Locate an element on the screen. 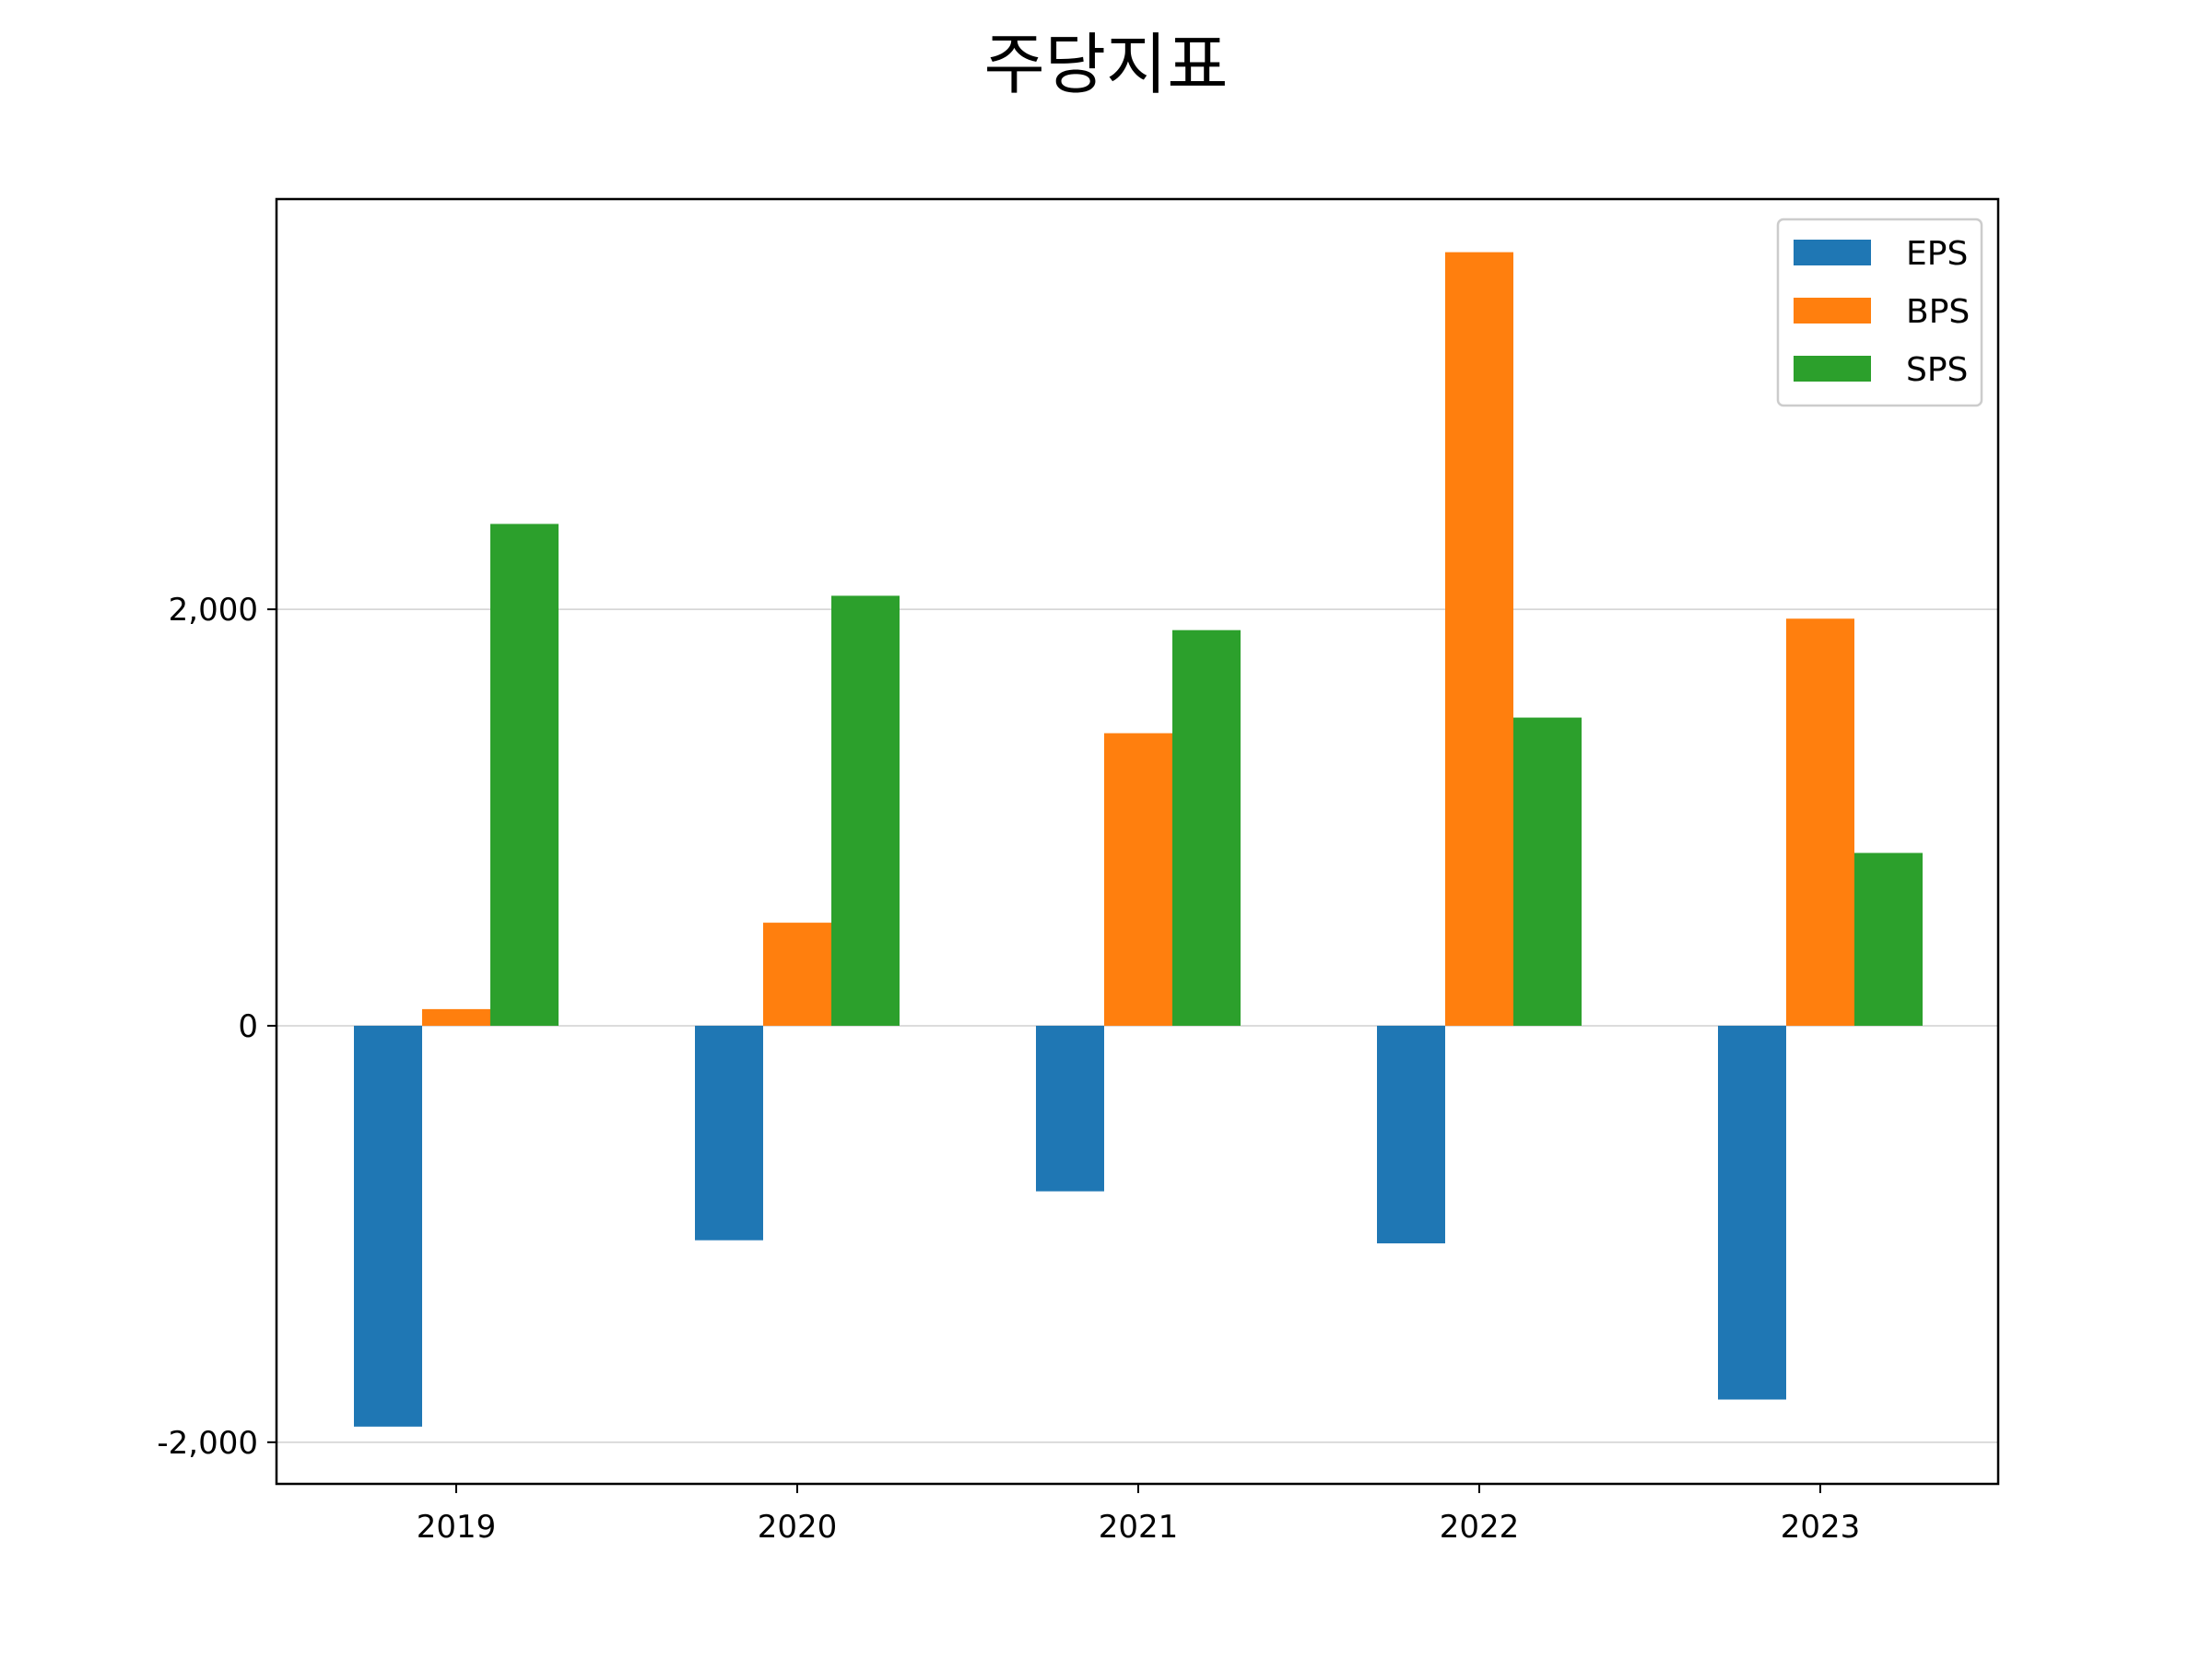 The width and height of the screenshot is (2212, 1659). bar-eps-2021 is located at coordinates (1070, 1108).